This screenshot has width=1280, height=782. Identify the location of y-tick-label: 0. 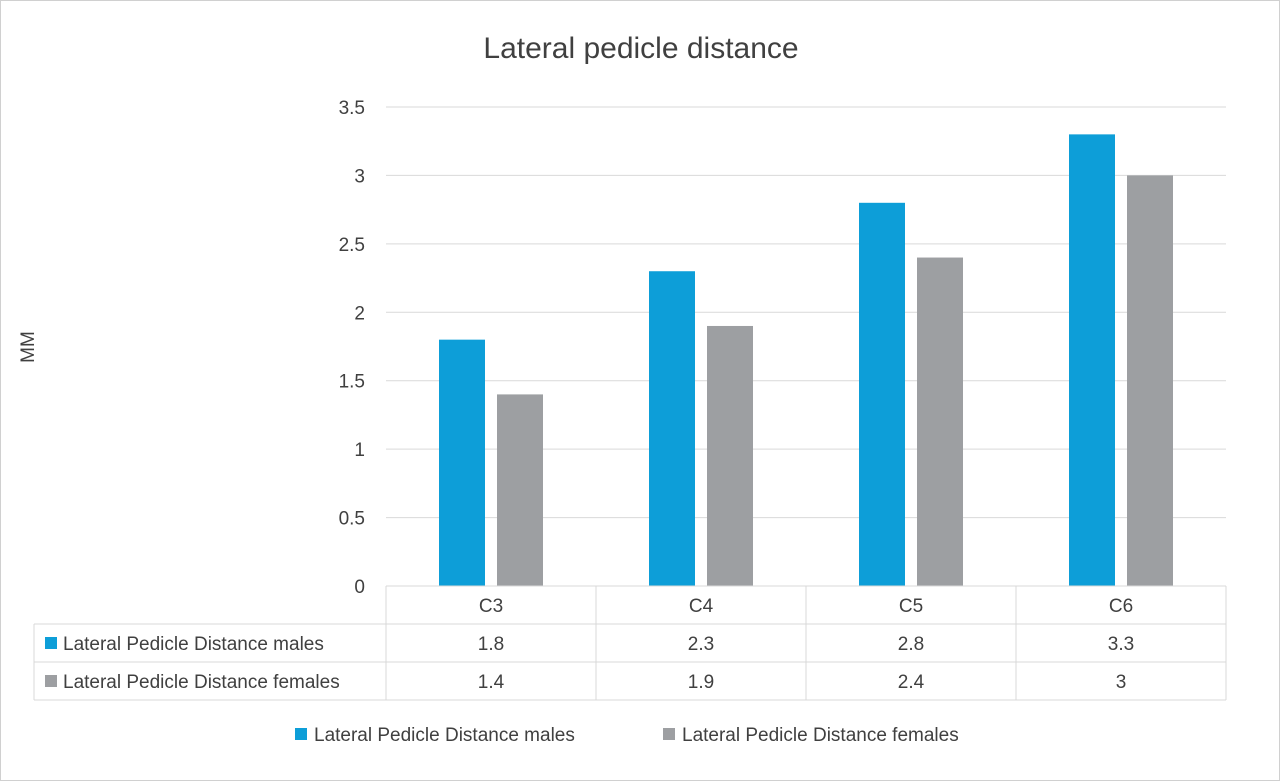
(359, 587).